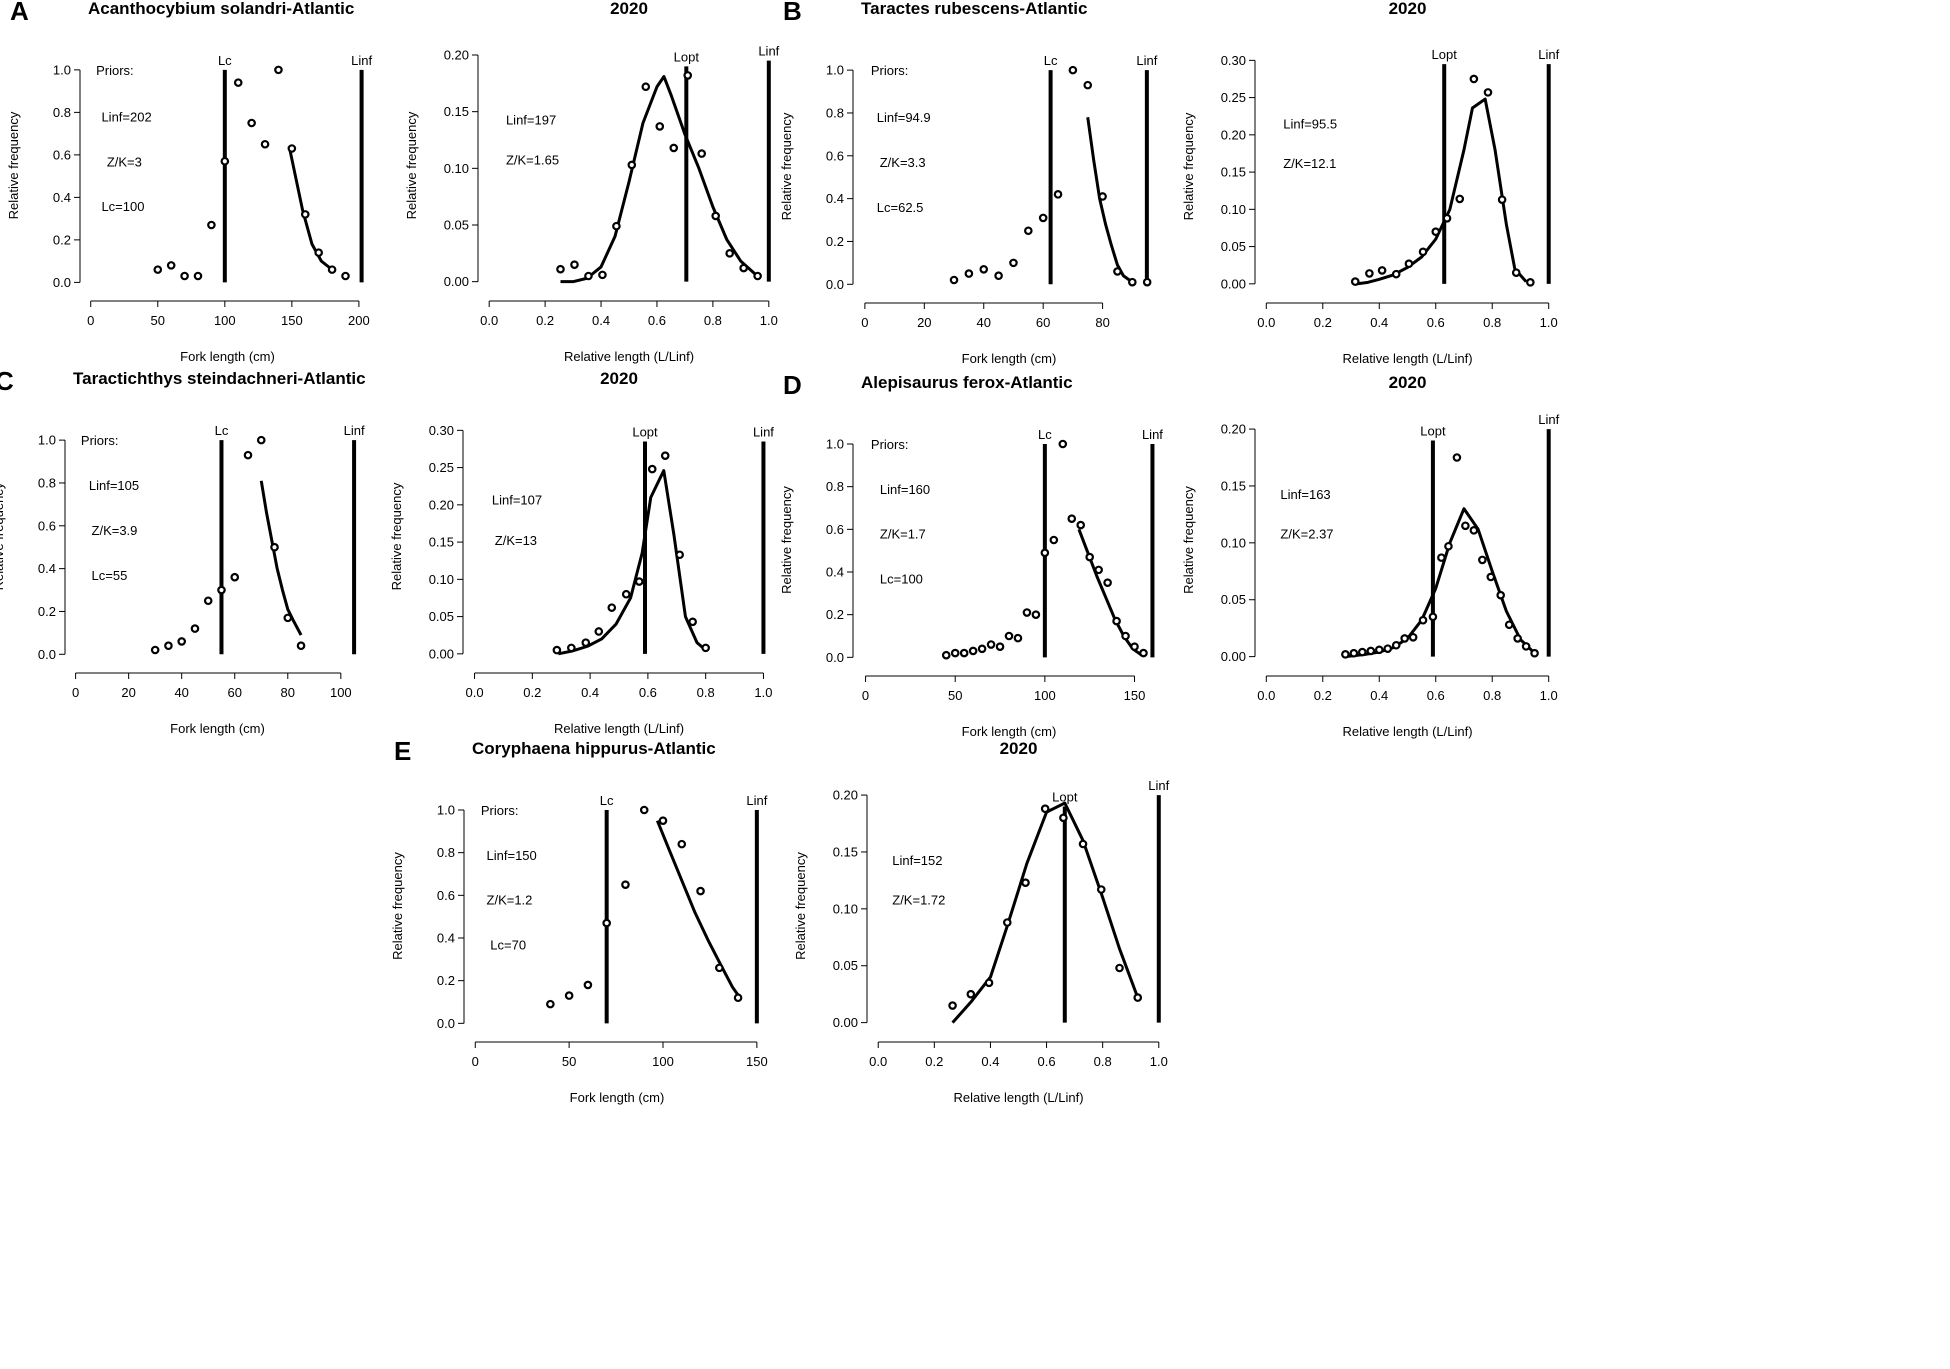 This screenshot has width=1950, height=1369. Describe the element at coordinates (984, 322) in the screenshot. I see `x-tick-label: 40` at that location.